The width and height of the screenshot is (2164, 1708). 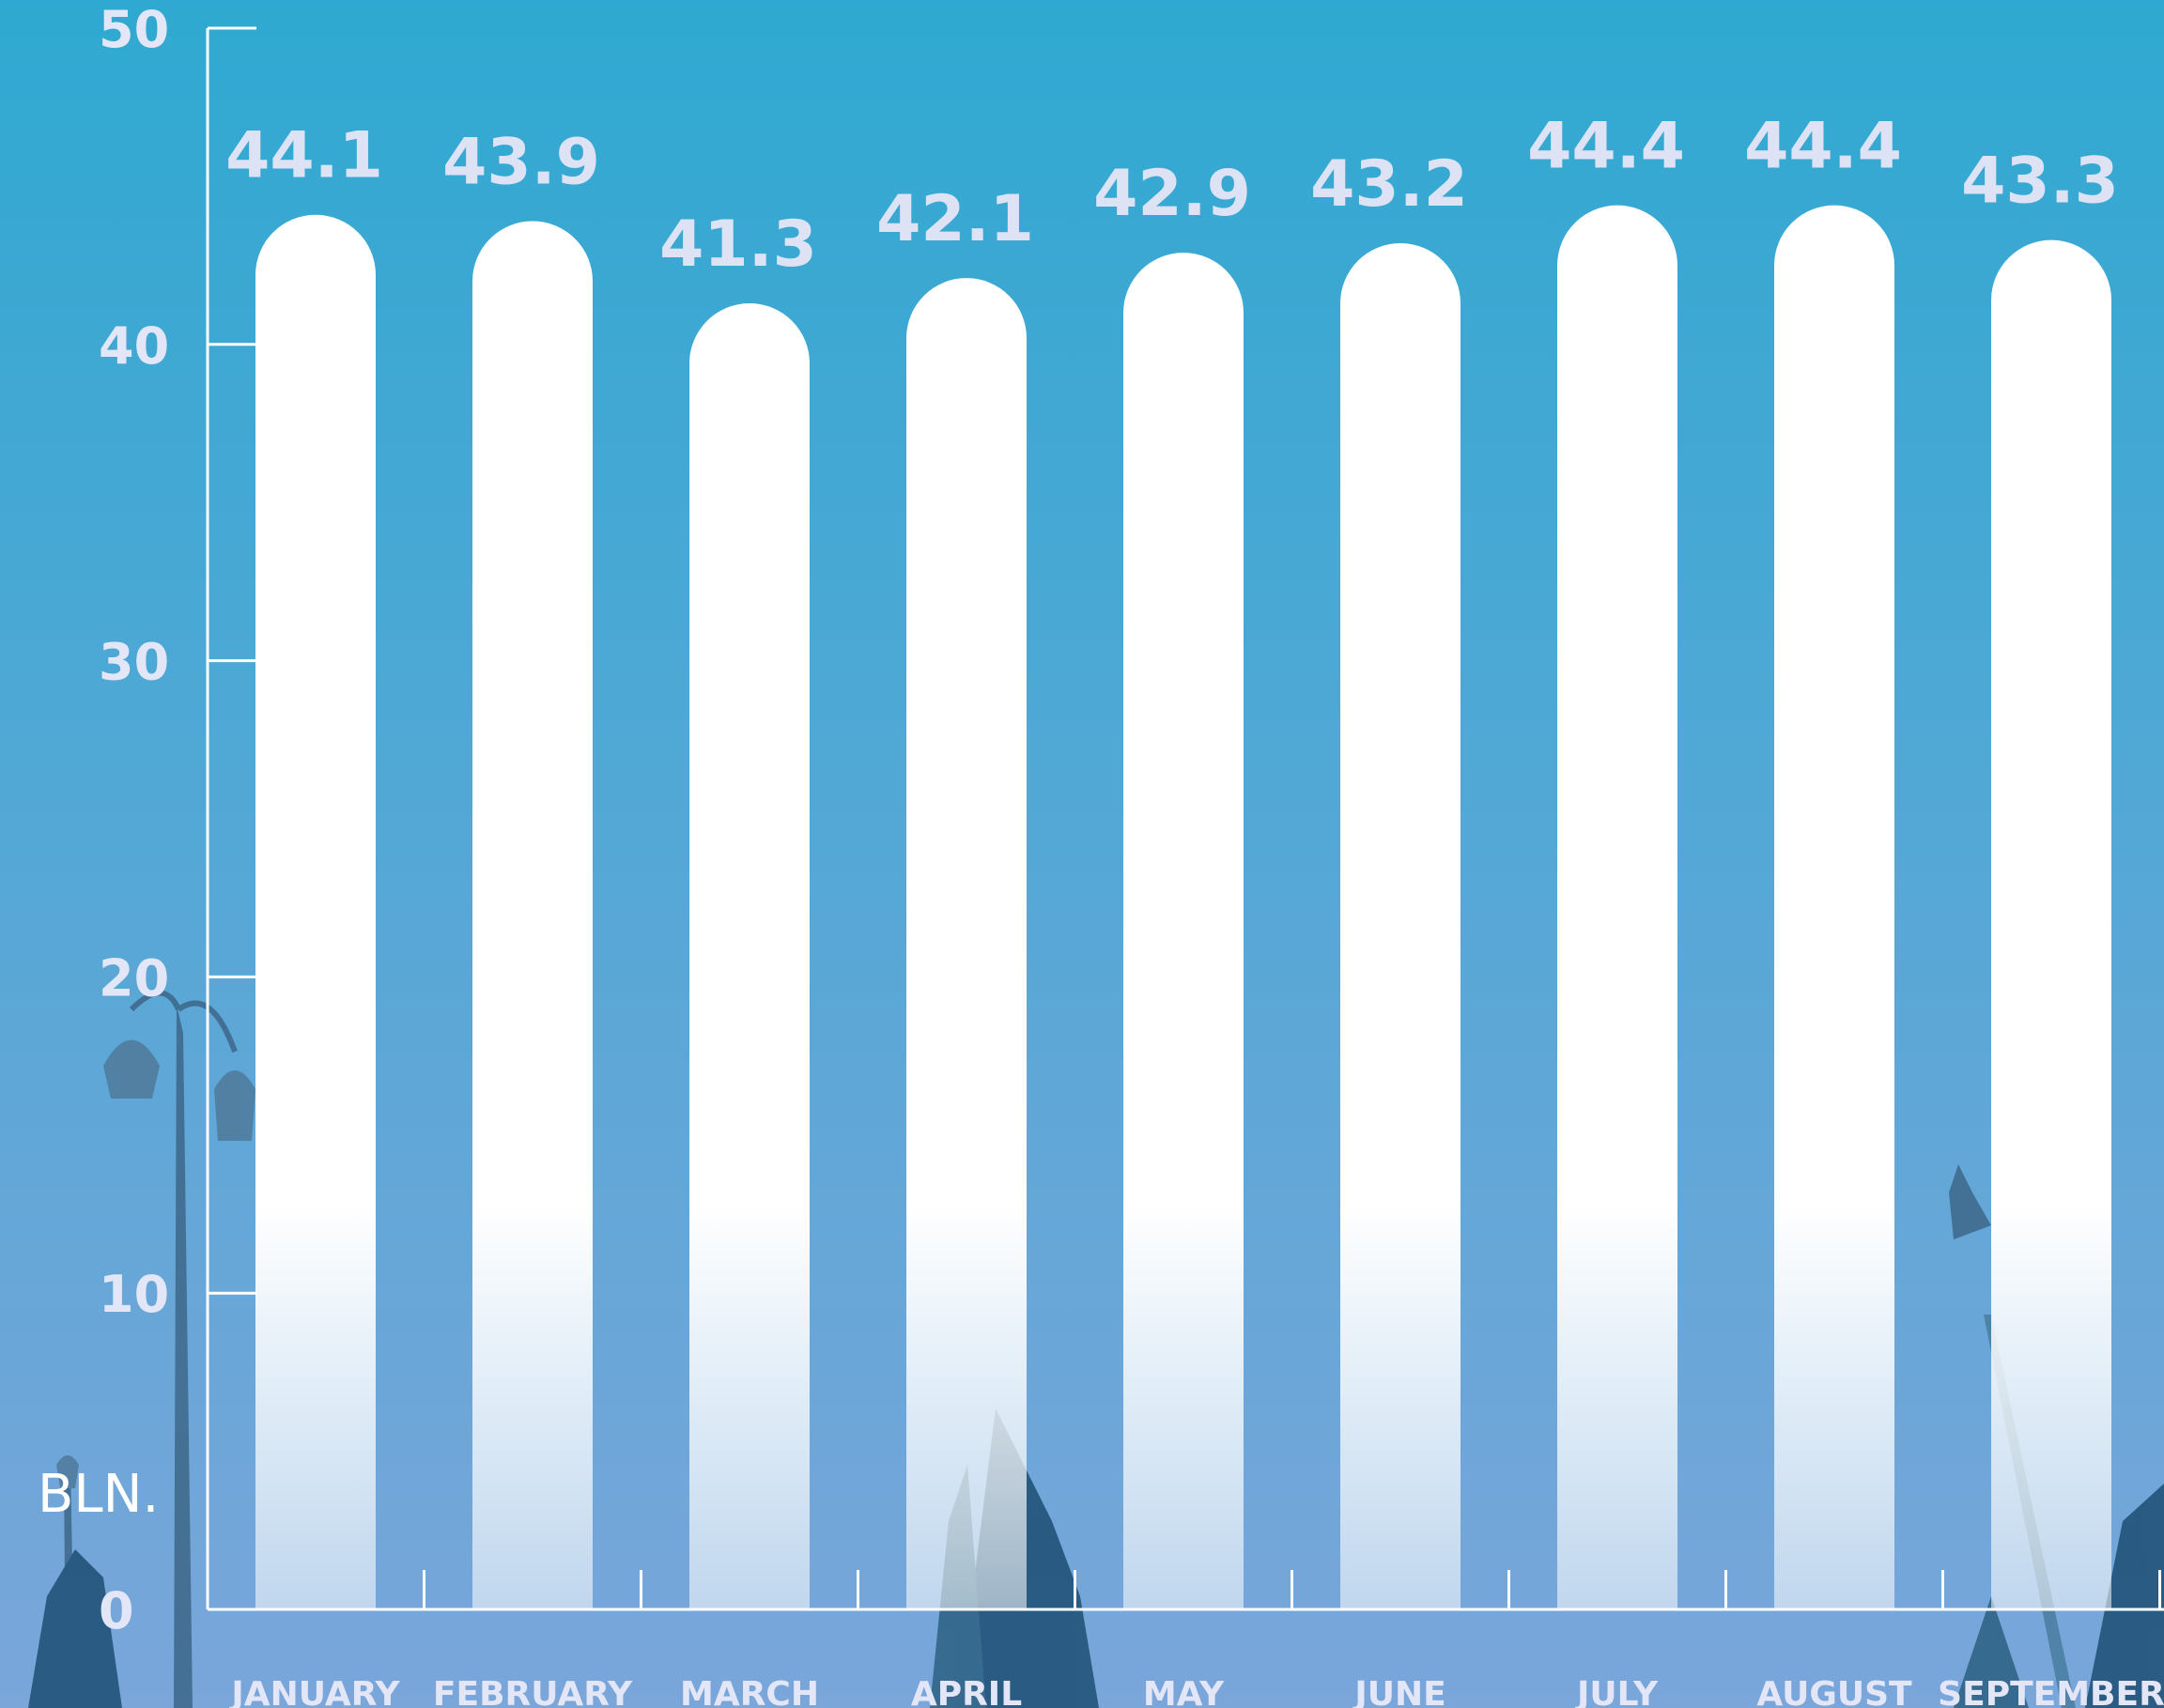 I want to click on y-tick-label: 50, so click(x=134, y=29).